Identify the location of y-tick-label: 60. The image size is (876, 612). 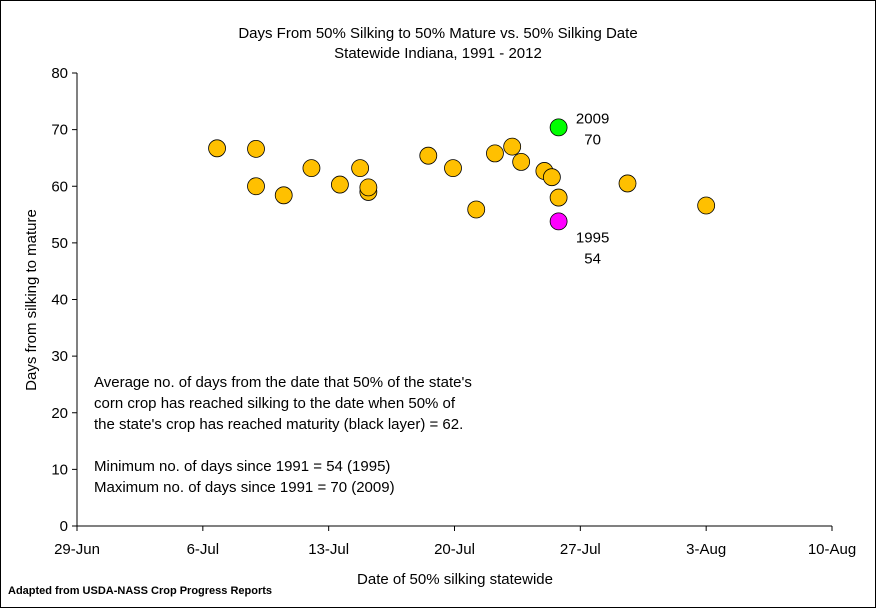
(59, 186).